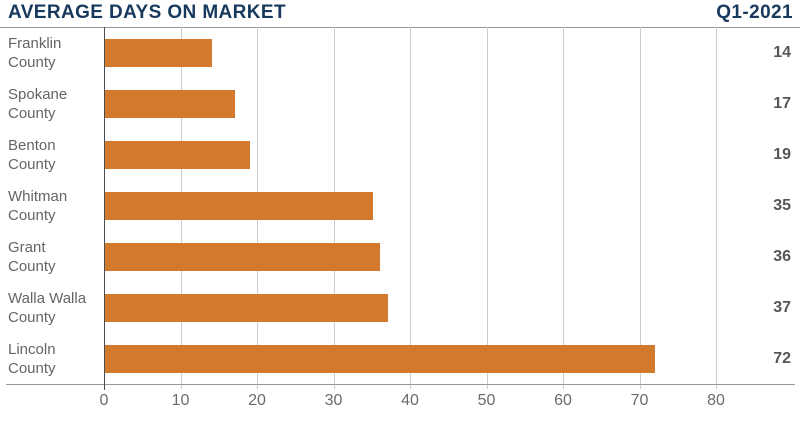 The height and width of the screenshot is (424, 800). What do you see at coordinates (410, 400) in the screenshot?
I see `x-tick-label: 40` at bounding box center [410, 400].